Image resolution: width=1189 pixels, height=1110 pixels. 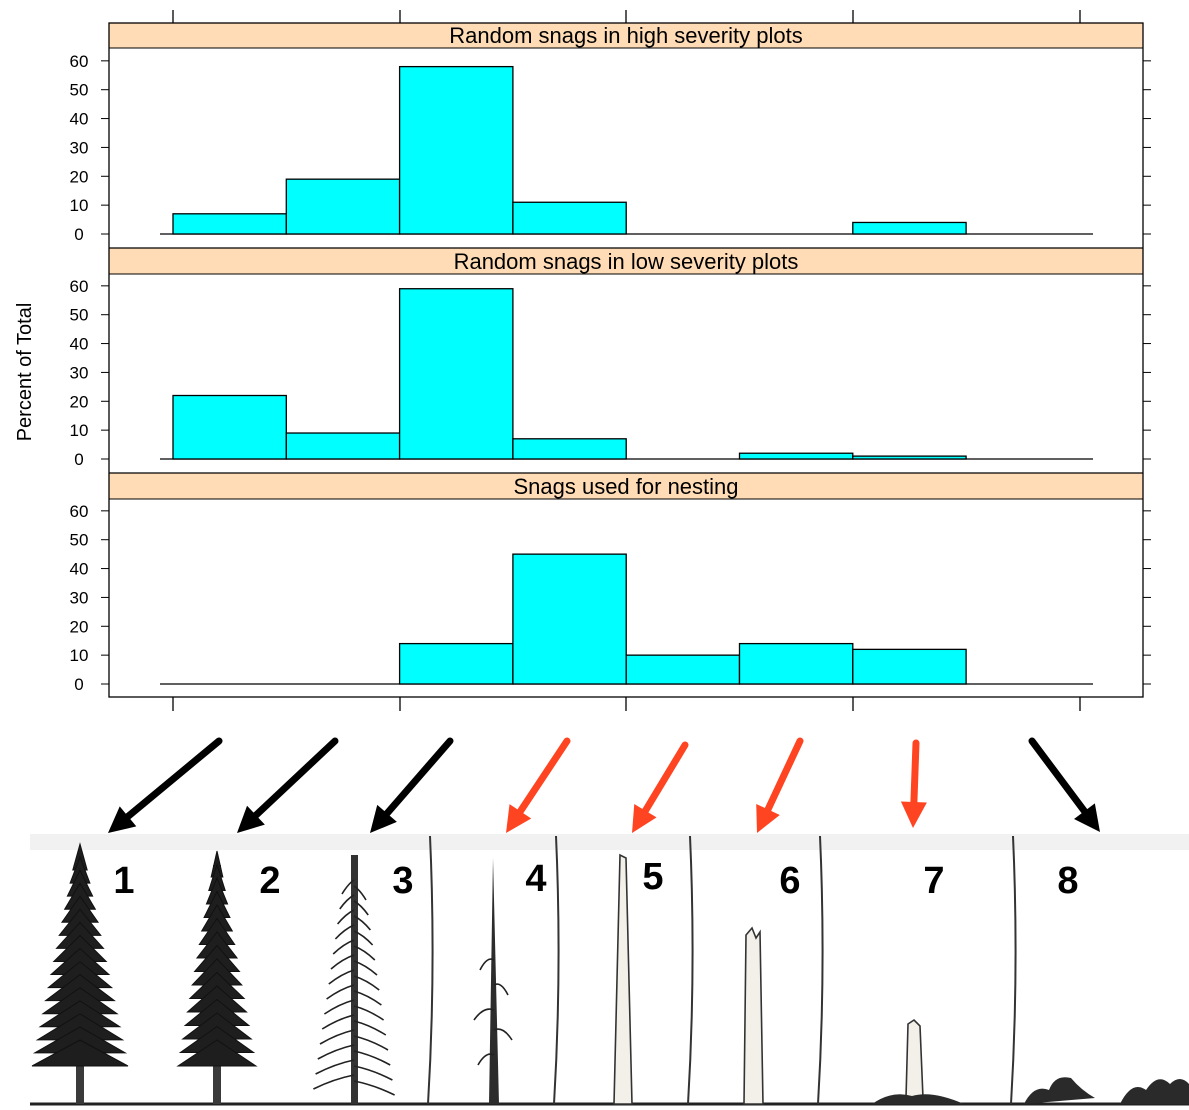 I want to click on stage-1-number: 1, so click(x=123, y=881).